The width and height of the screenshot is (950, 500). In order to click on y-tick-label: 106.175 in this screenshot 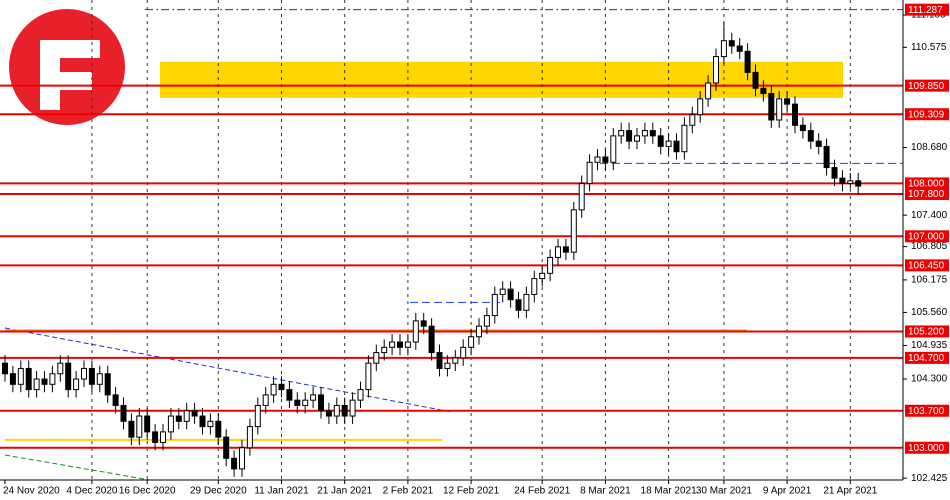, I will do `click(929, 280)`.